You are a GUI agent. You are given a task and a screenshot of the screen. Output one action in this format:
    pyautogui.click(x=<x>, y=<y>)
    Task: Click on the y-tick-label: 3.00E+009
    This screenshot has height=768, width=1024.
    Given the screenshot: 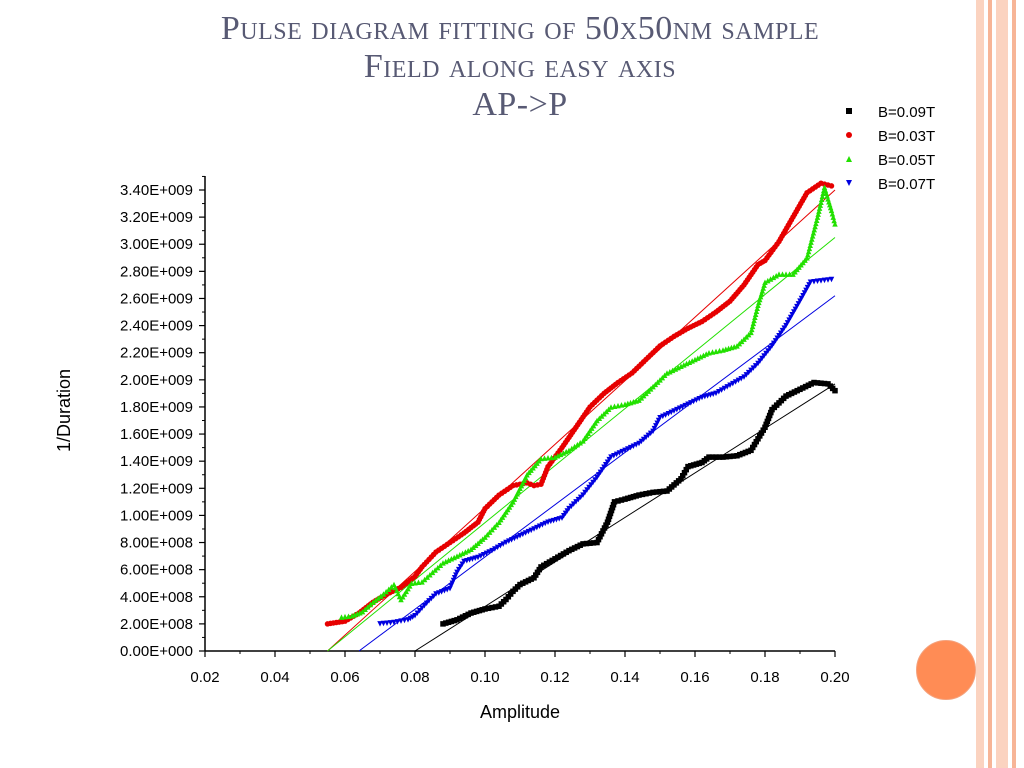 What is the action you would take?
    pyautogui.click(x=156, y=244)
    